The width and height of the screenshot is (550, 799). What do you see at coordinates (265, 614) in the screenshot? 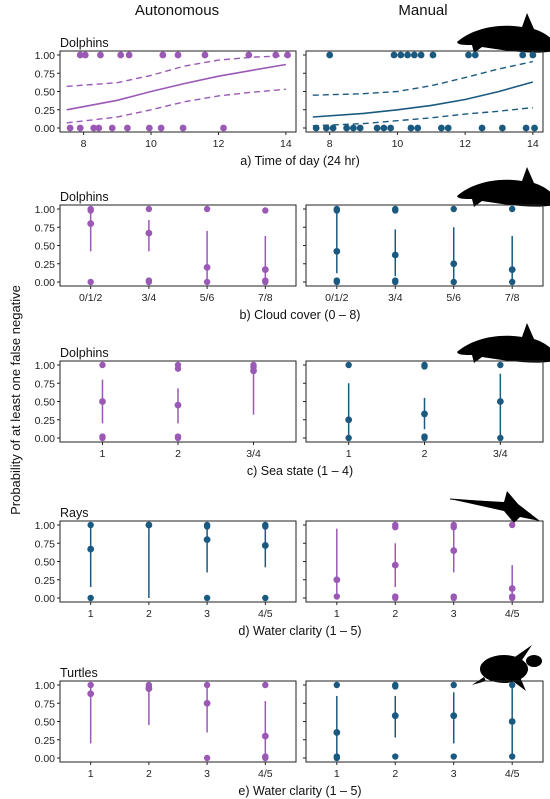
I see `x-tick-label: 4/5` at bounding box center [265, 614].